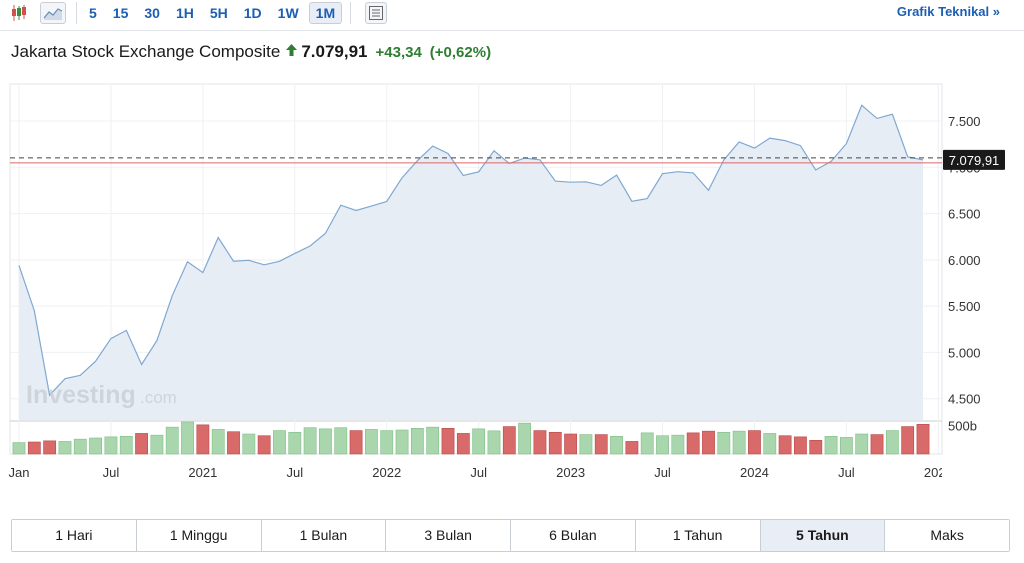 The image size is (1024, 563). I want to click on x-tick-label: Jan, so click(19, 472).